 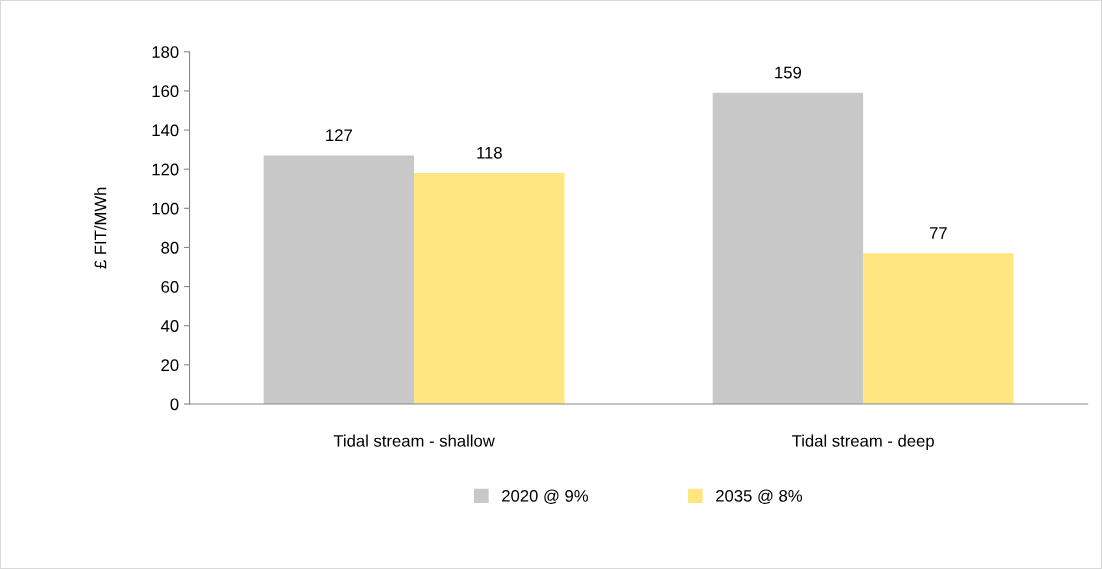 I want to click on y-tick-label: 160, so click(x=165, y=91).